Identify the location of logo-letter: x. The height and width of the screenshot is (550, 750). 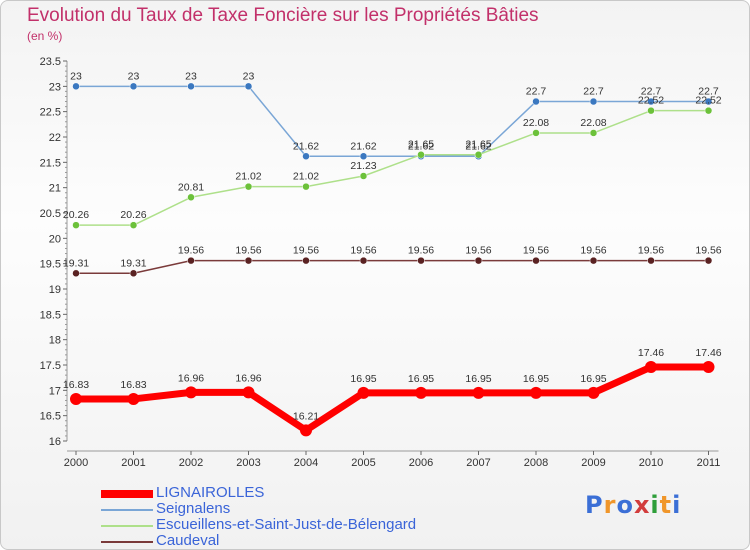
(642, 505).